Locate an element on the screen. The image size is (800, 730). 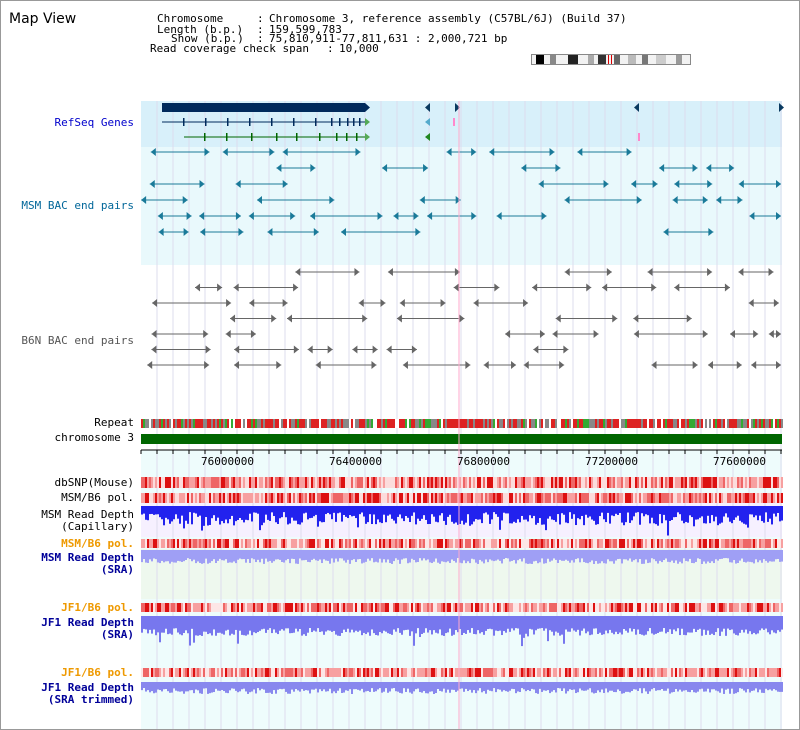
gene-feature is located at coordinates (263, 107).